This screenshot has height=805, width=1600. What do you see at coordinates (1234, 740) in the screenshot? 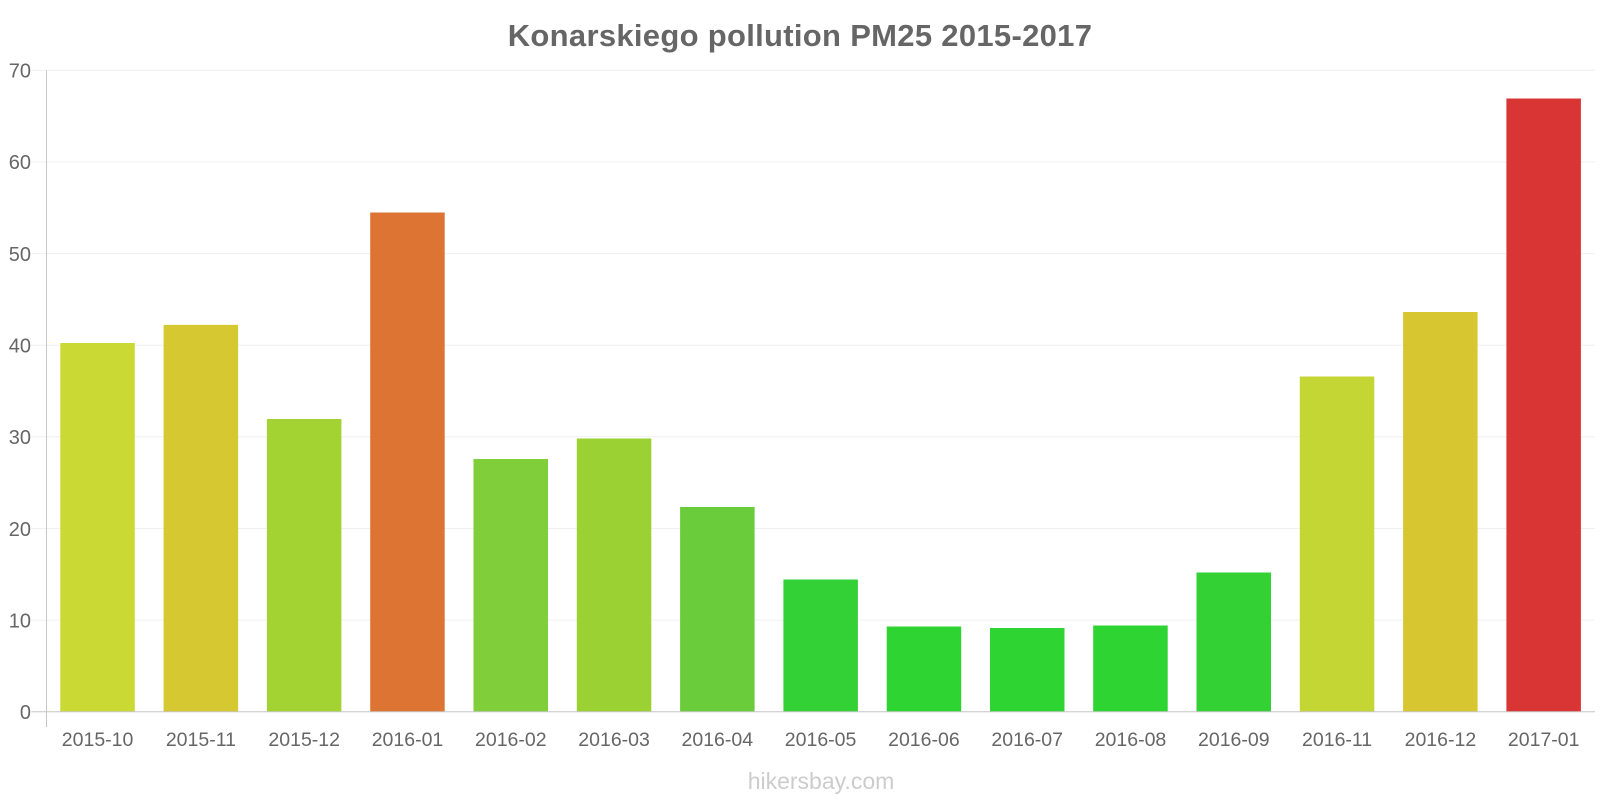
I see `svg-text: 2016-09` at bounding box center [1234, 740].